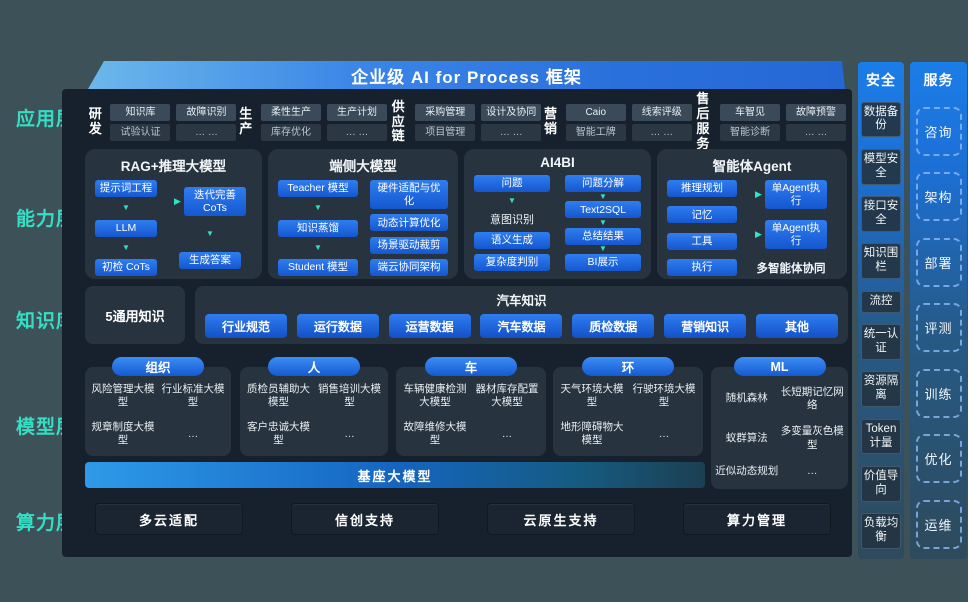  I want to click on security-header: 安全, so click(881, 80).